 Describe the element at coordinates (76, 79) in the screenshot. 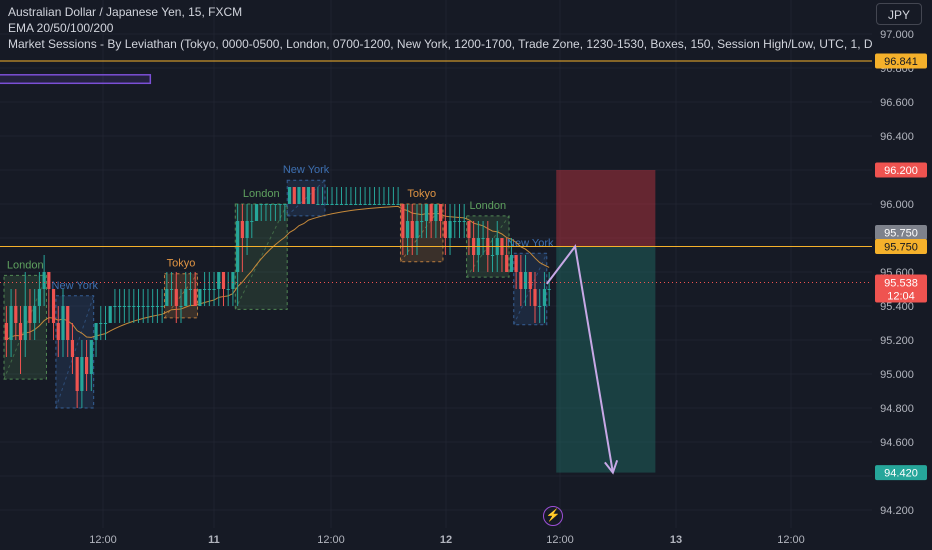

I see `highlight-rectangle` at that location.